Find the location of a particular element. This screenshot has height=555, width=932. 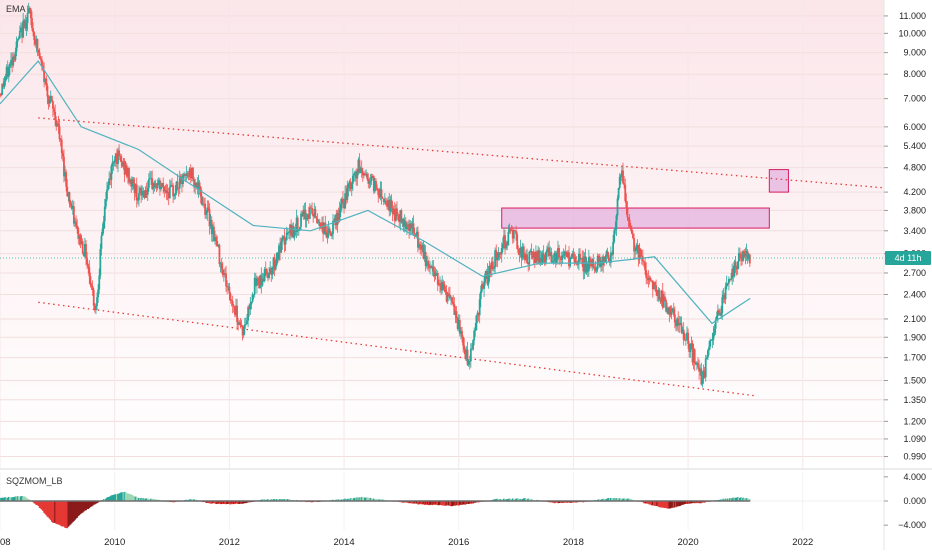

ema-indicator-label: EMA is located at coordinates (16, 9).